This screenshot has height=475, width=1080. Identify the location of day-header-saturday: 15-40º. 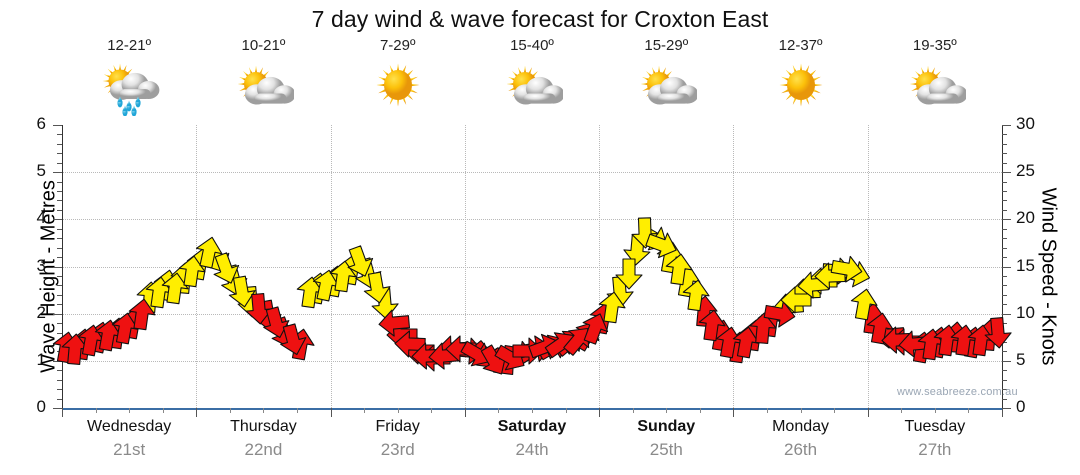
(532, 77).